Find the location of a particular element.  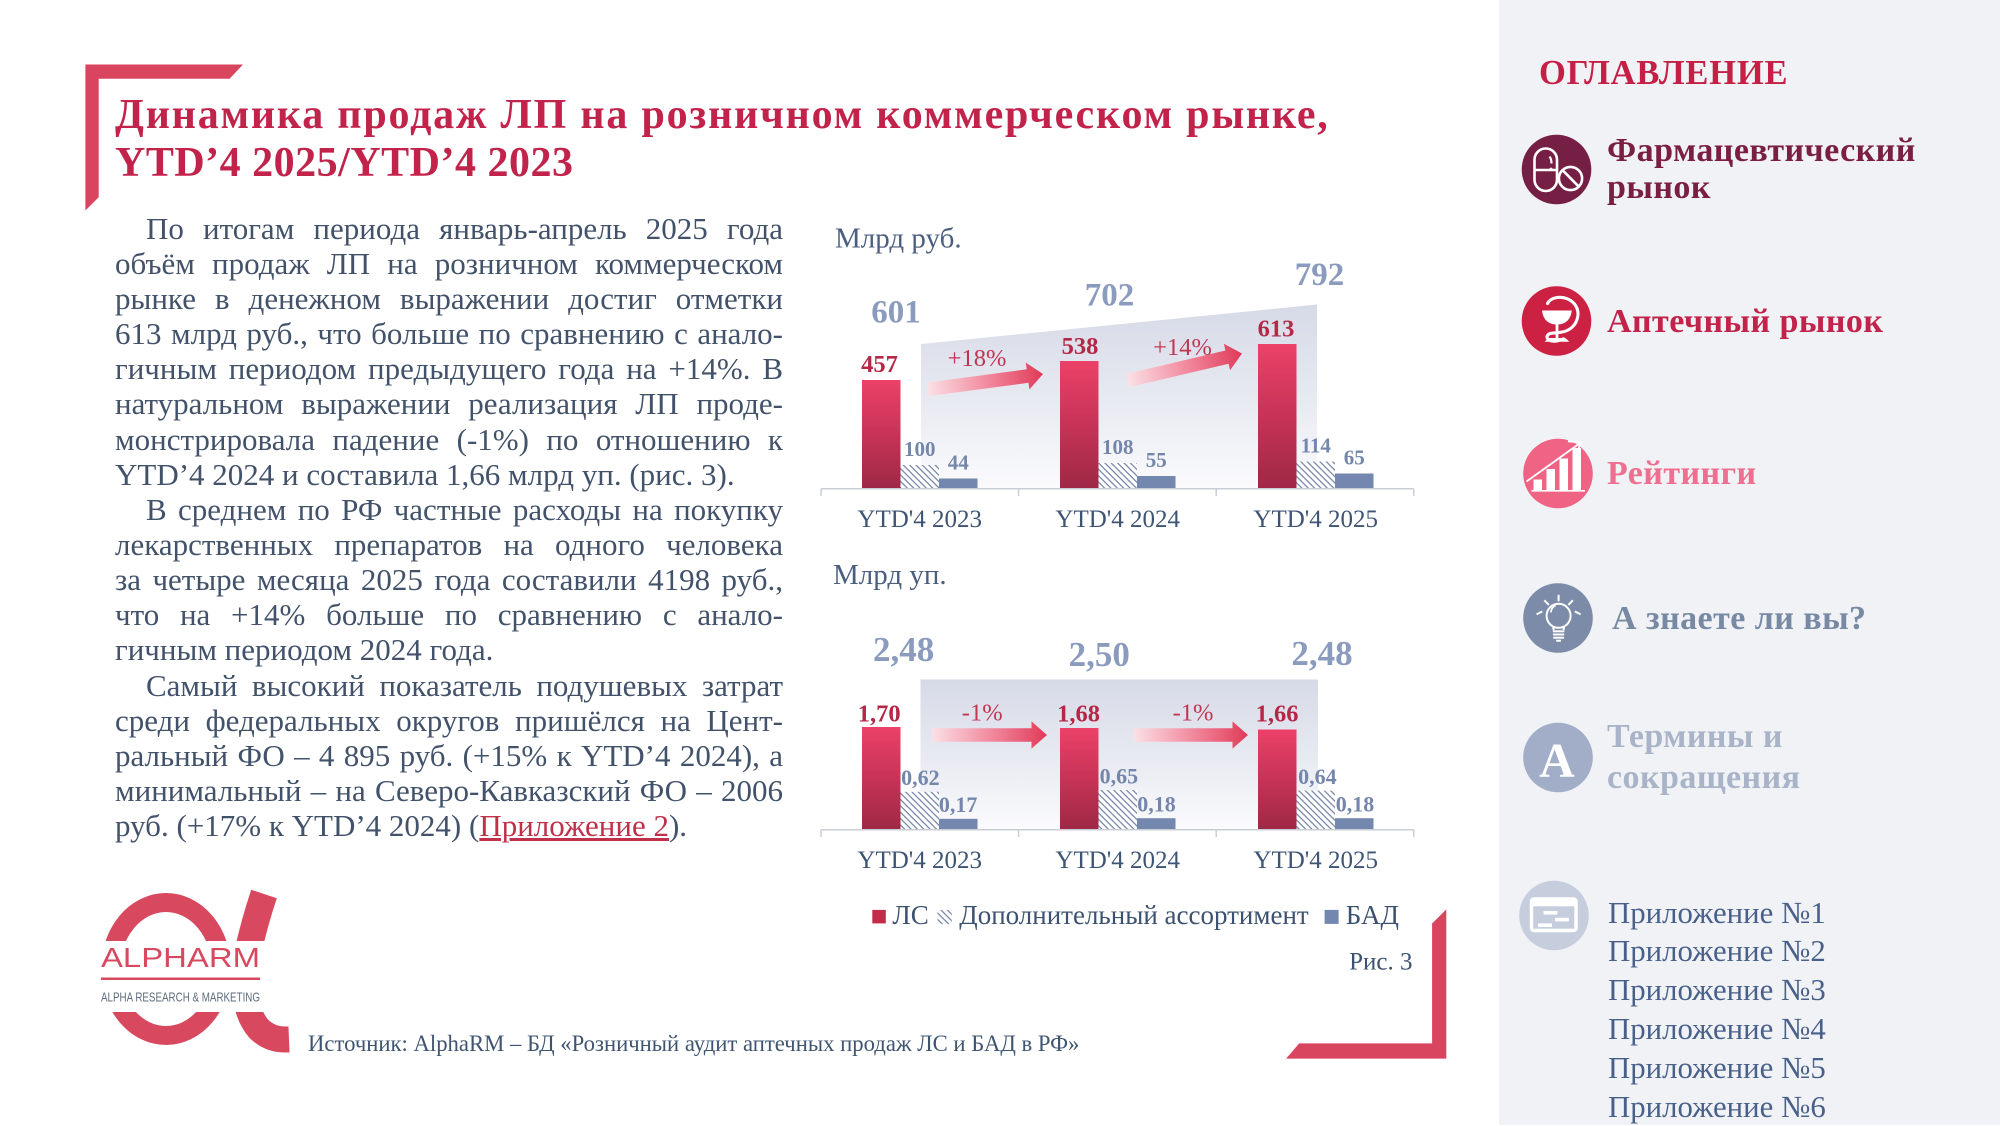

svg-text: ALPHARM is located at coordinates (180, 957).